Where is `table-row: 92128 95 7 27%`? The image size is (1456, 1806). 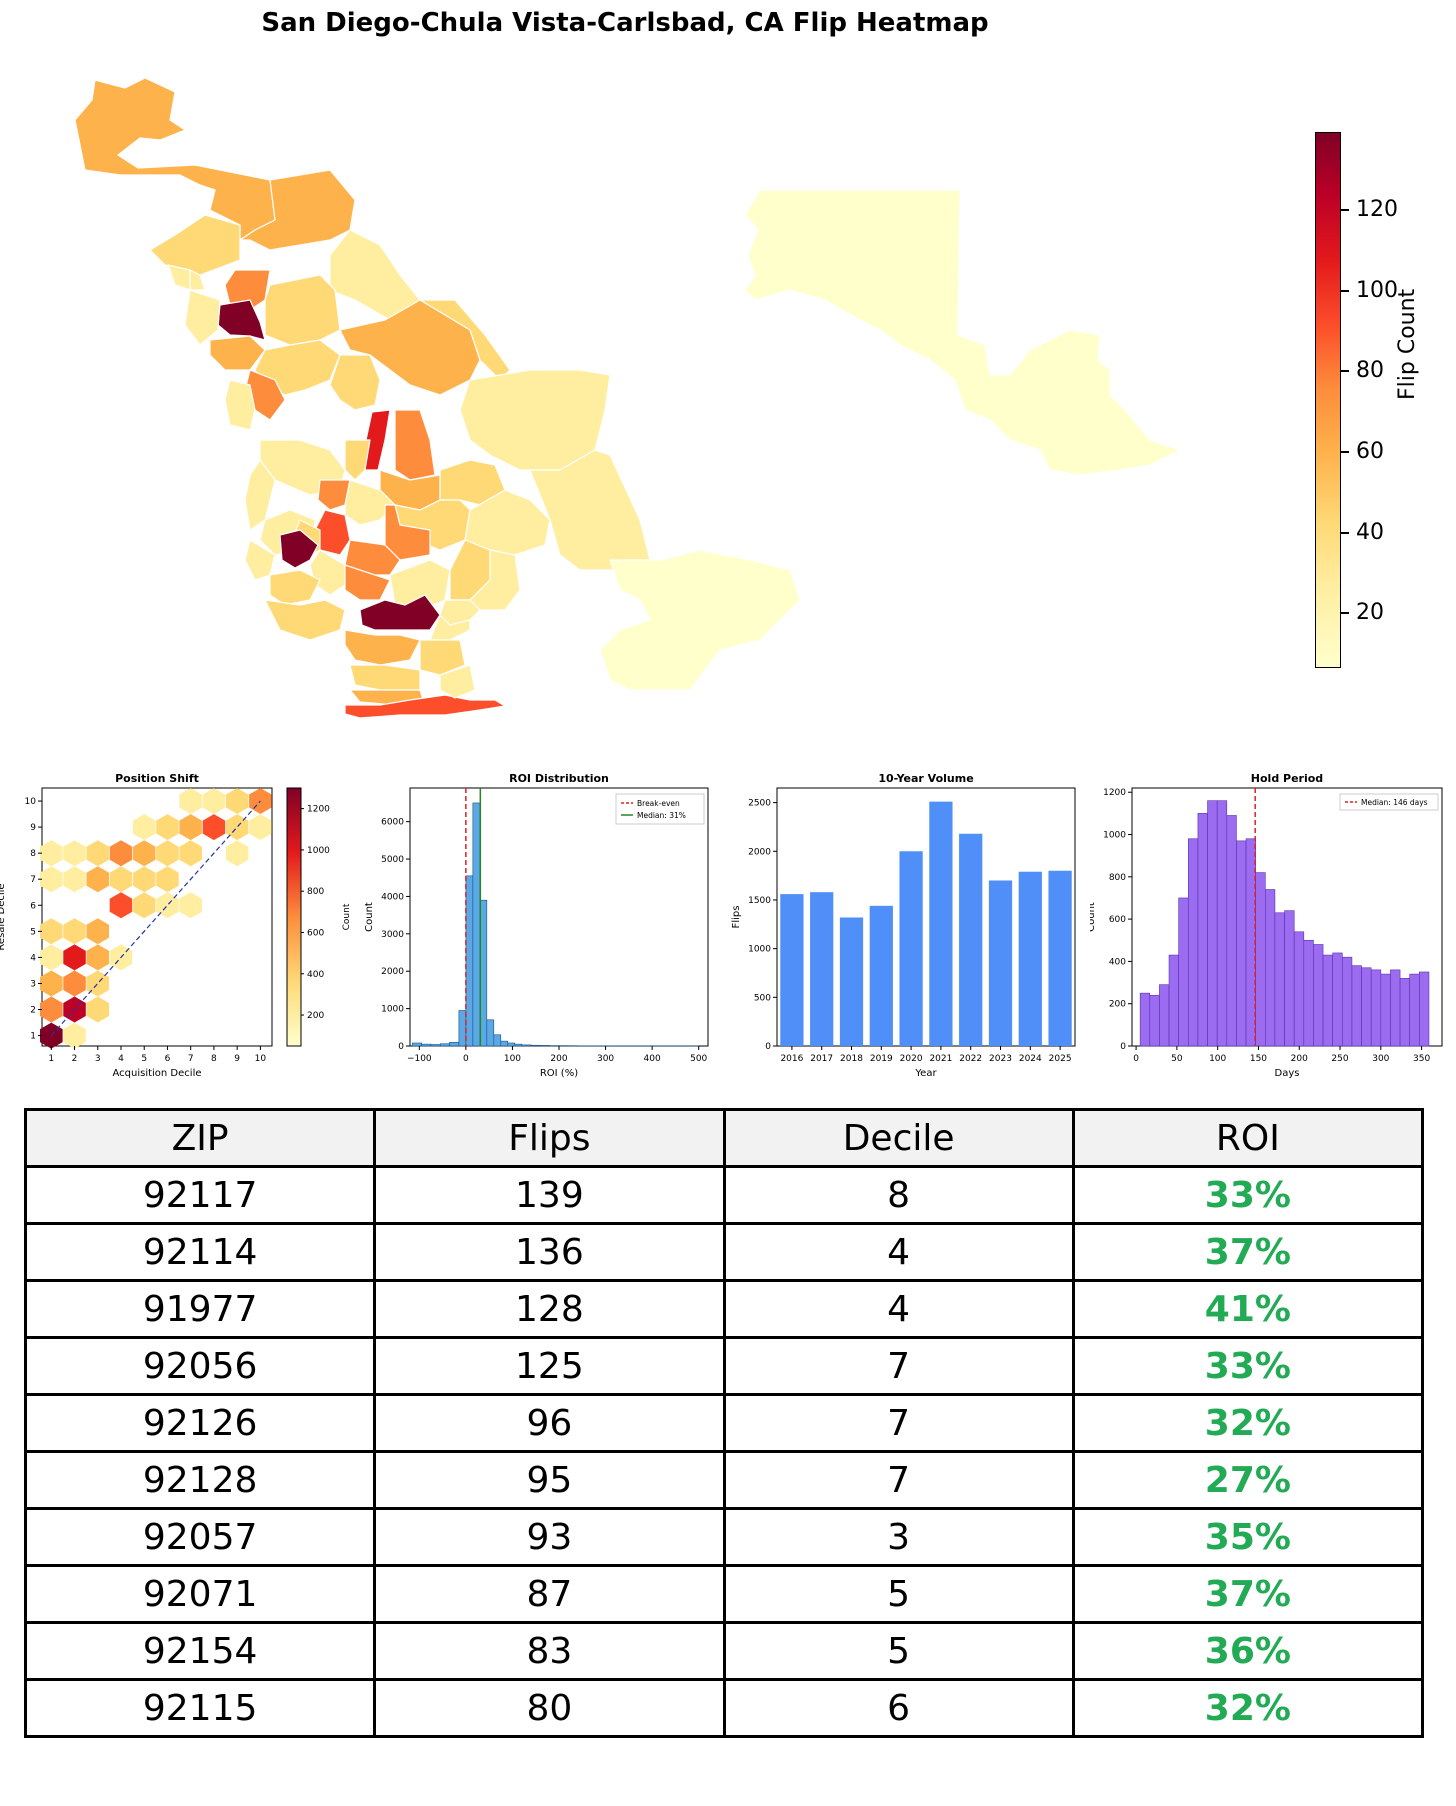 table-row: 92128 95 7 27% is located at coordinates (724, 1480).